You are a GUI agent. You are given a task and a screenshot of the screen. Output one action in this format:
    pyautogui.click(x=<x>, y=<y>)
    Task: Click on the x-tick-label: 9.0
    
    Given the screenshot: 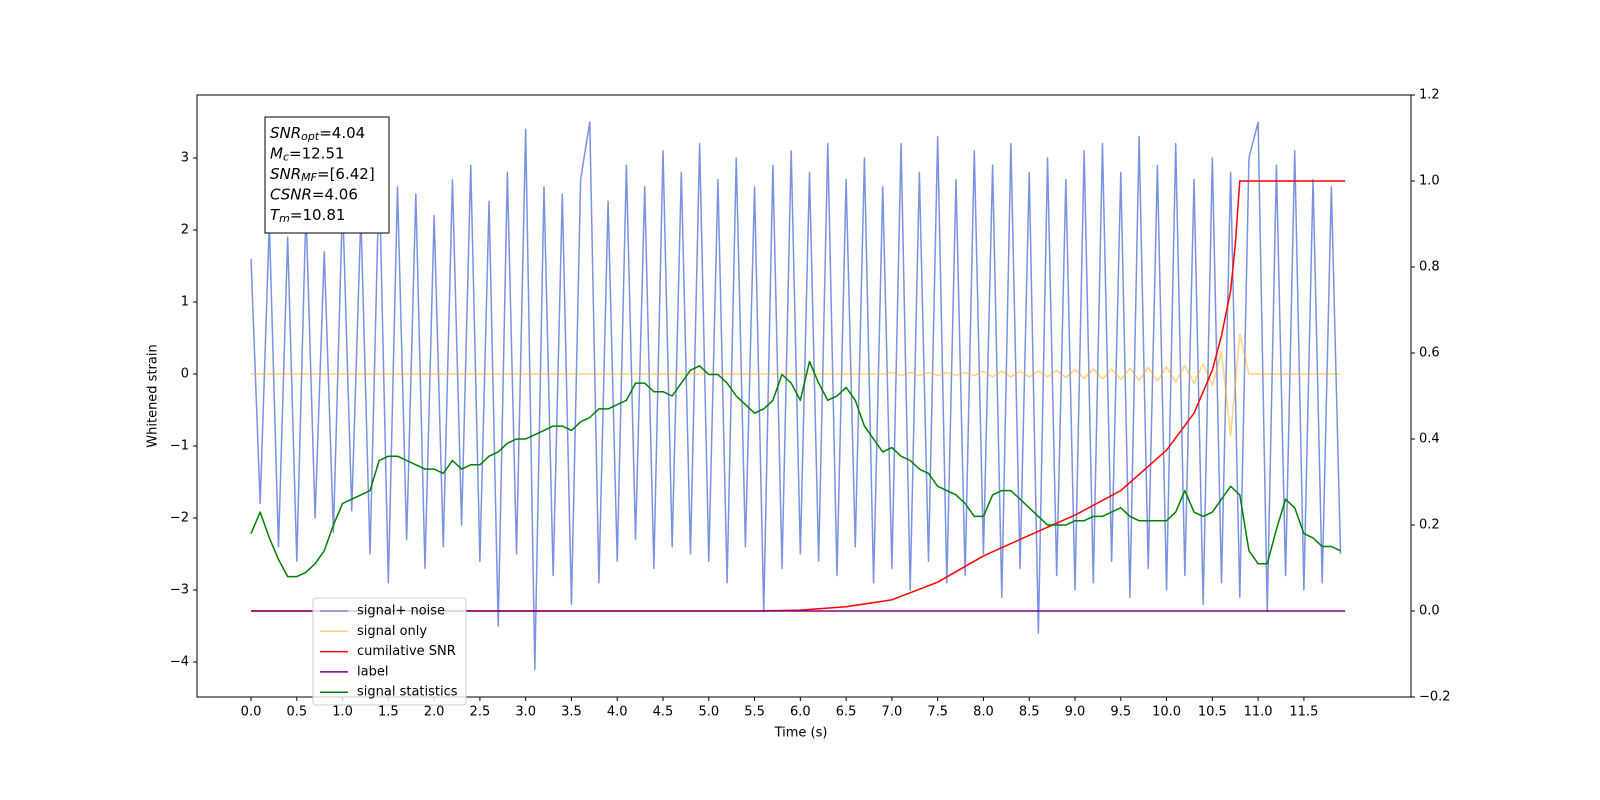 What is the action you would take?
    pyautogui.click(x=1075, y=712)
    